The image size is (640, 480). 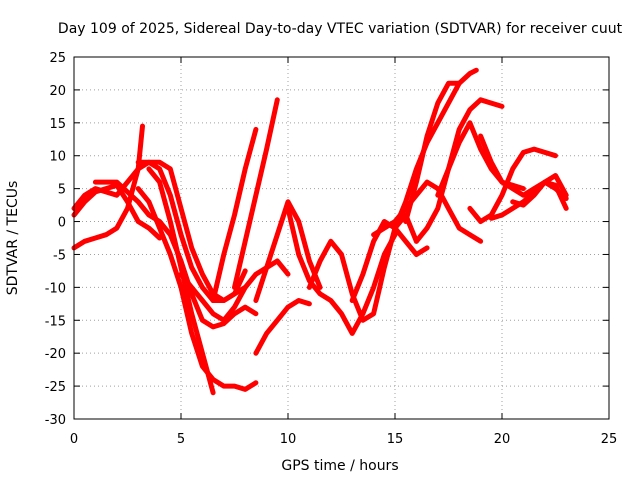 What do you see at coordinates (59, 255) in the screenshot?
I see `y-tick-label: -5` at bounding box center [59, 255].